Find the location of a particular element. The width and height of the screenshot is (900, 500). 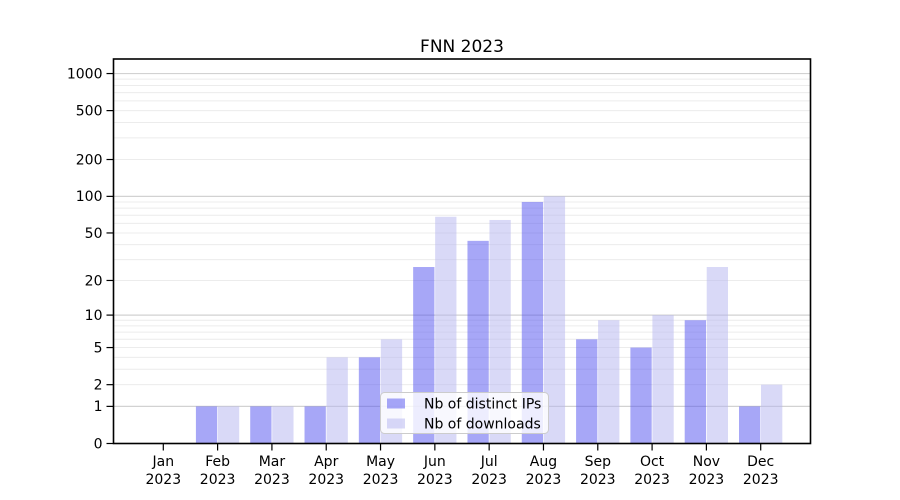

legend-swatch-downloads is located at coordinates (396, 423).